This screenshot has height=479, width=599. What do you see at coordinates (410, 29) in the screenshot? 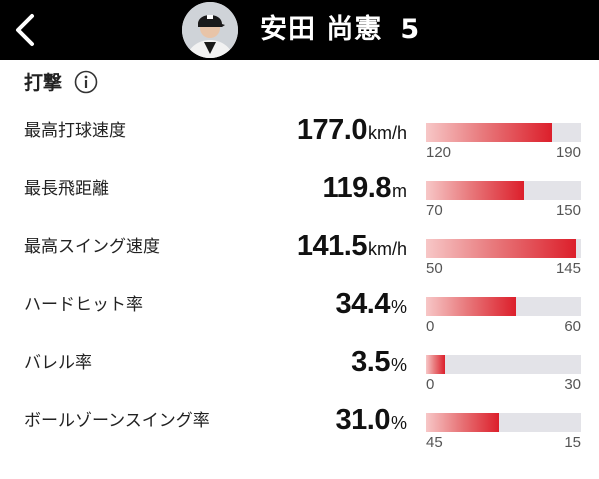
I see `player-number: 5` at bounding box center [410, 29].